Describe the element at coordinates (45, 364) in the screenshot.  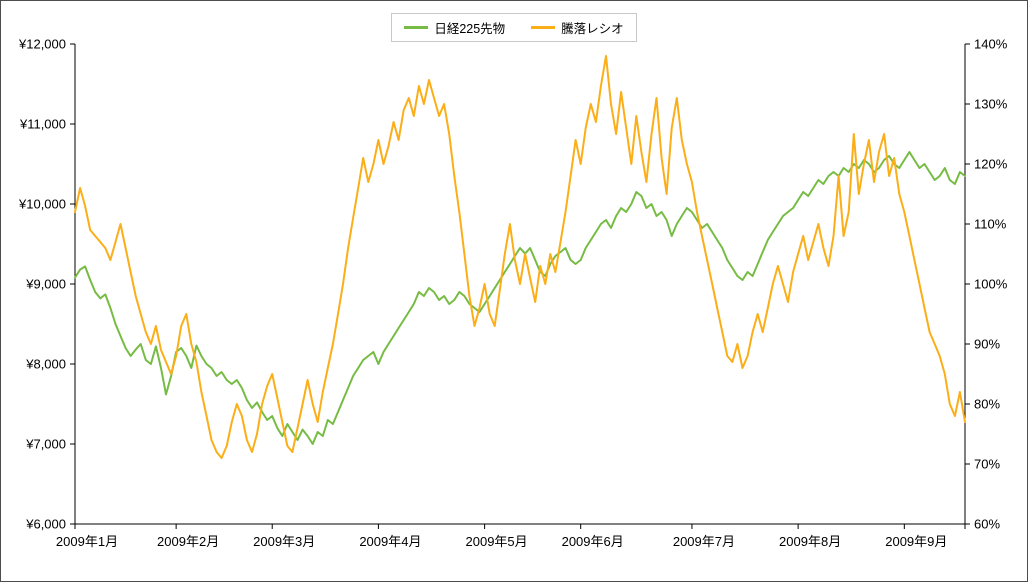
I see `left-axis-tick-label: ¥8,000` at that location.